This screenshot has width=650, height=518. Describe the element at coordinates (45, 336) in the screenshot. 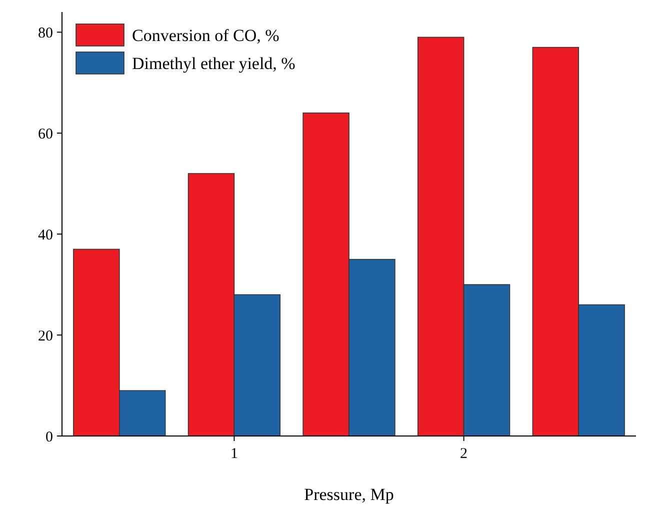

I see `y-tick-label: 20` at that location.